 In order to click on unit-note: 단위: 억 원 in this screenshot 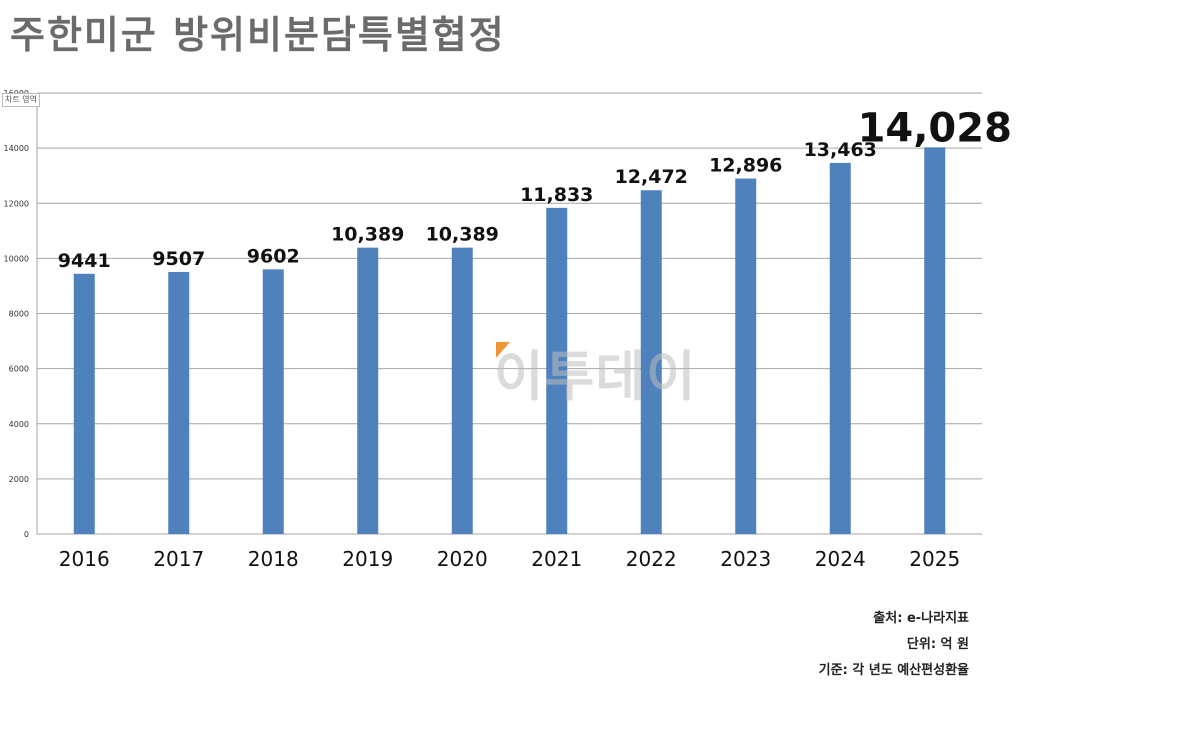, I will do `click(937, 644)`.